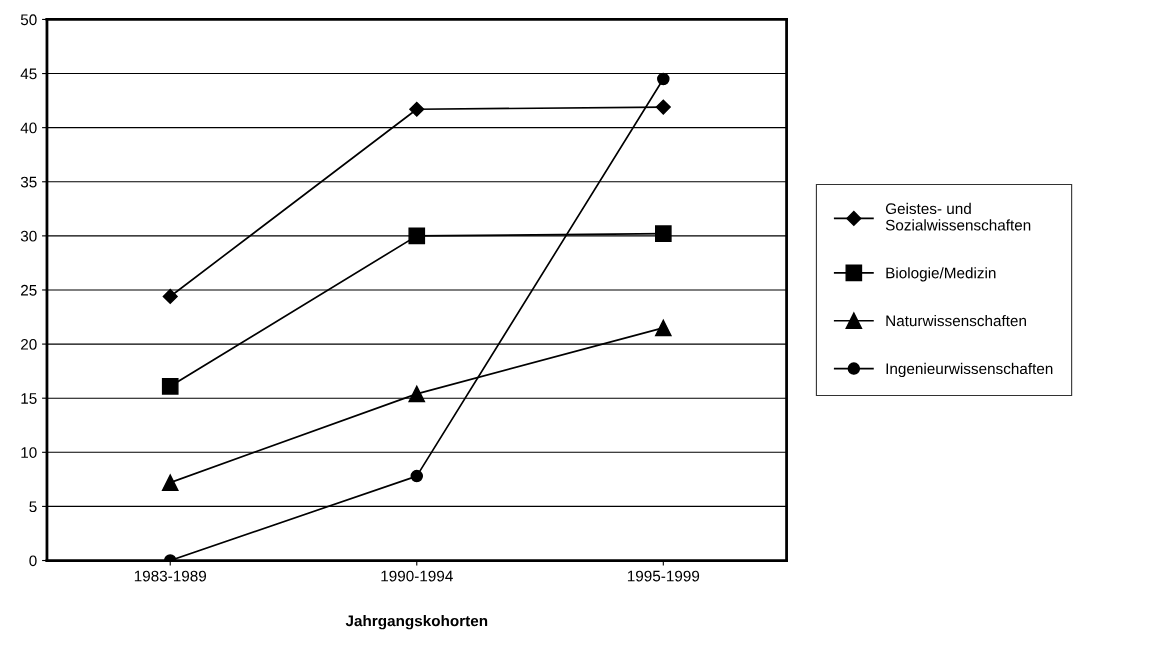  What do you see at coordinates (33, 507) in the screenshot?
I see `y-tick-label: 5` at bounding box center [33, 507].